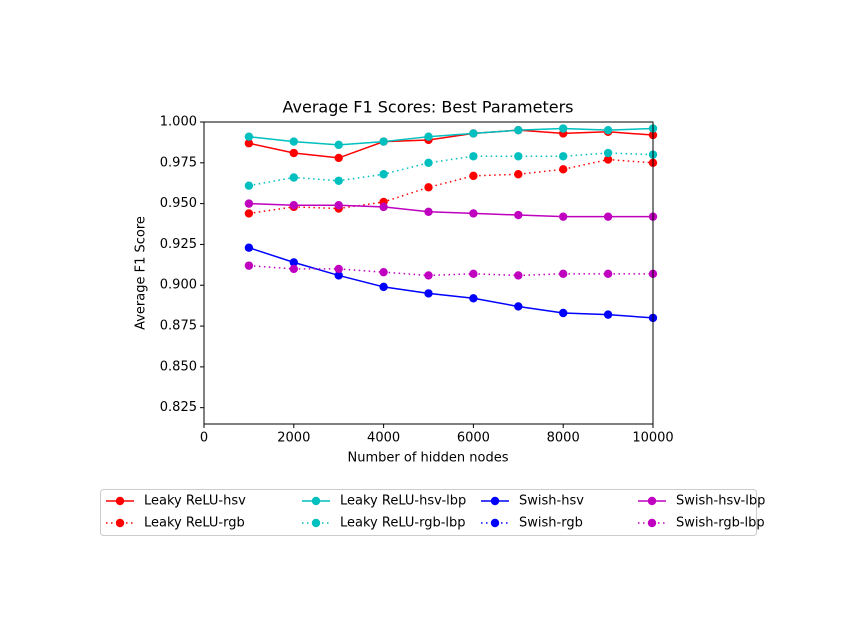 The height and width of the screenshot is (636, 857). I want to click on chart-title: Average F1 Scores: Best Parameters, so click(428, 107).